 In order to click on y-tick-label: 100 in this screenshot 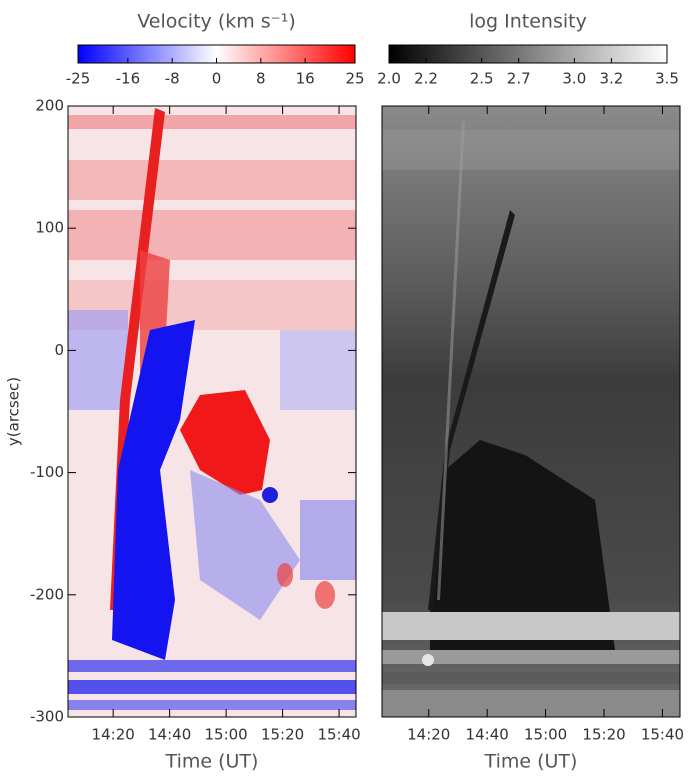, I will do `click(49, 228)`.